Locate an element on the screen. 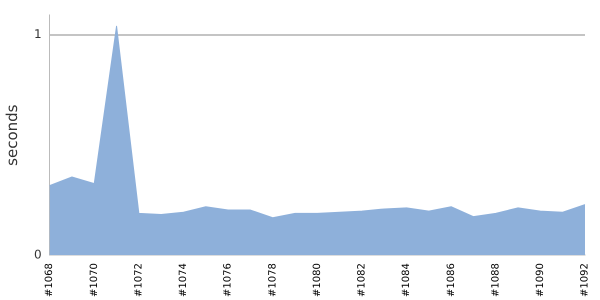  x-tick-label: #1074 is located at coordinates (184, 280).